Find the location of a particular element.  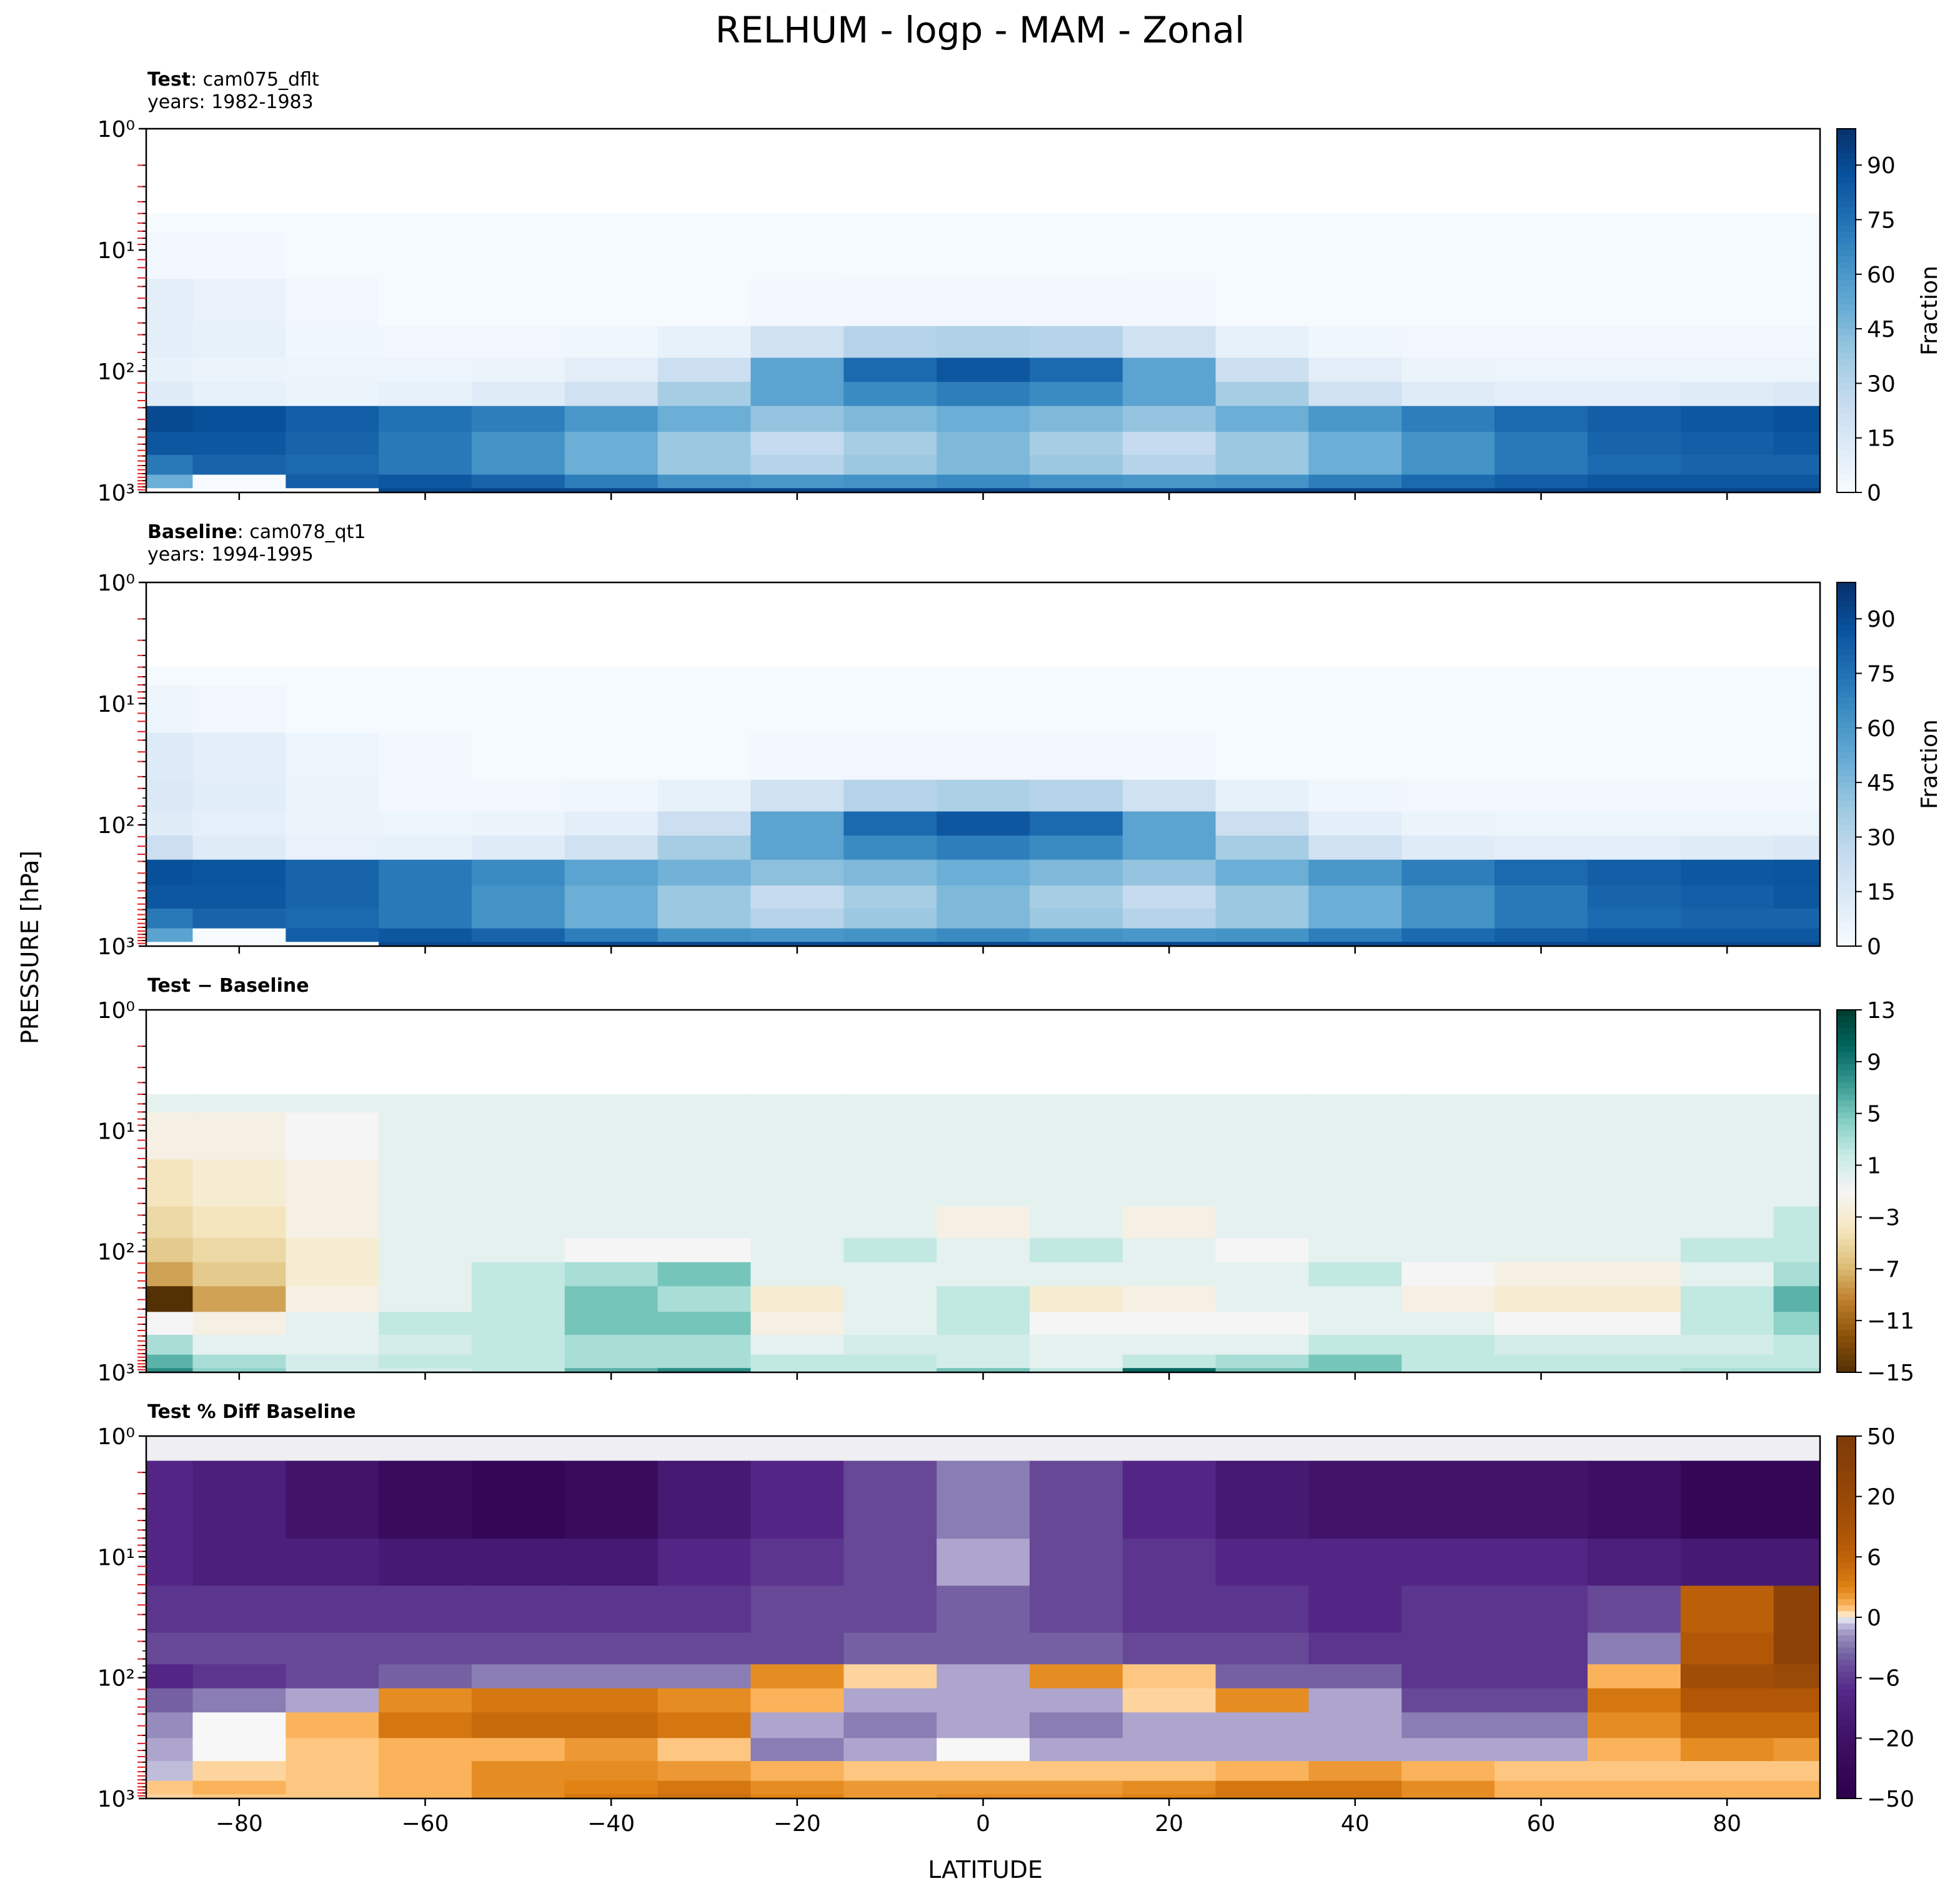

y-tick-label: 10⁰ is located at coordinates (116, 1011).